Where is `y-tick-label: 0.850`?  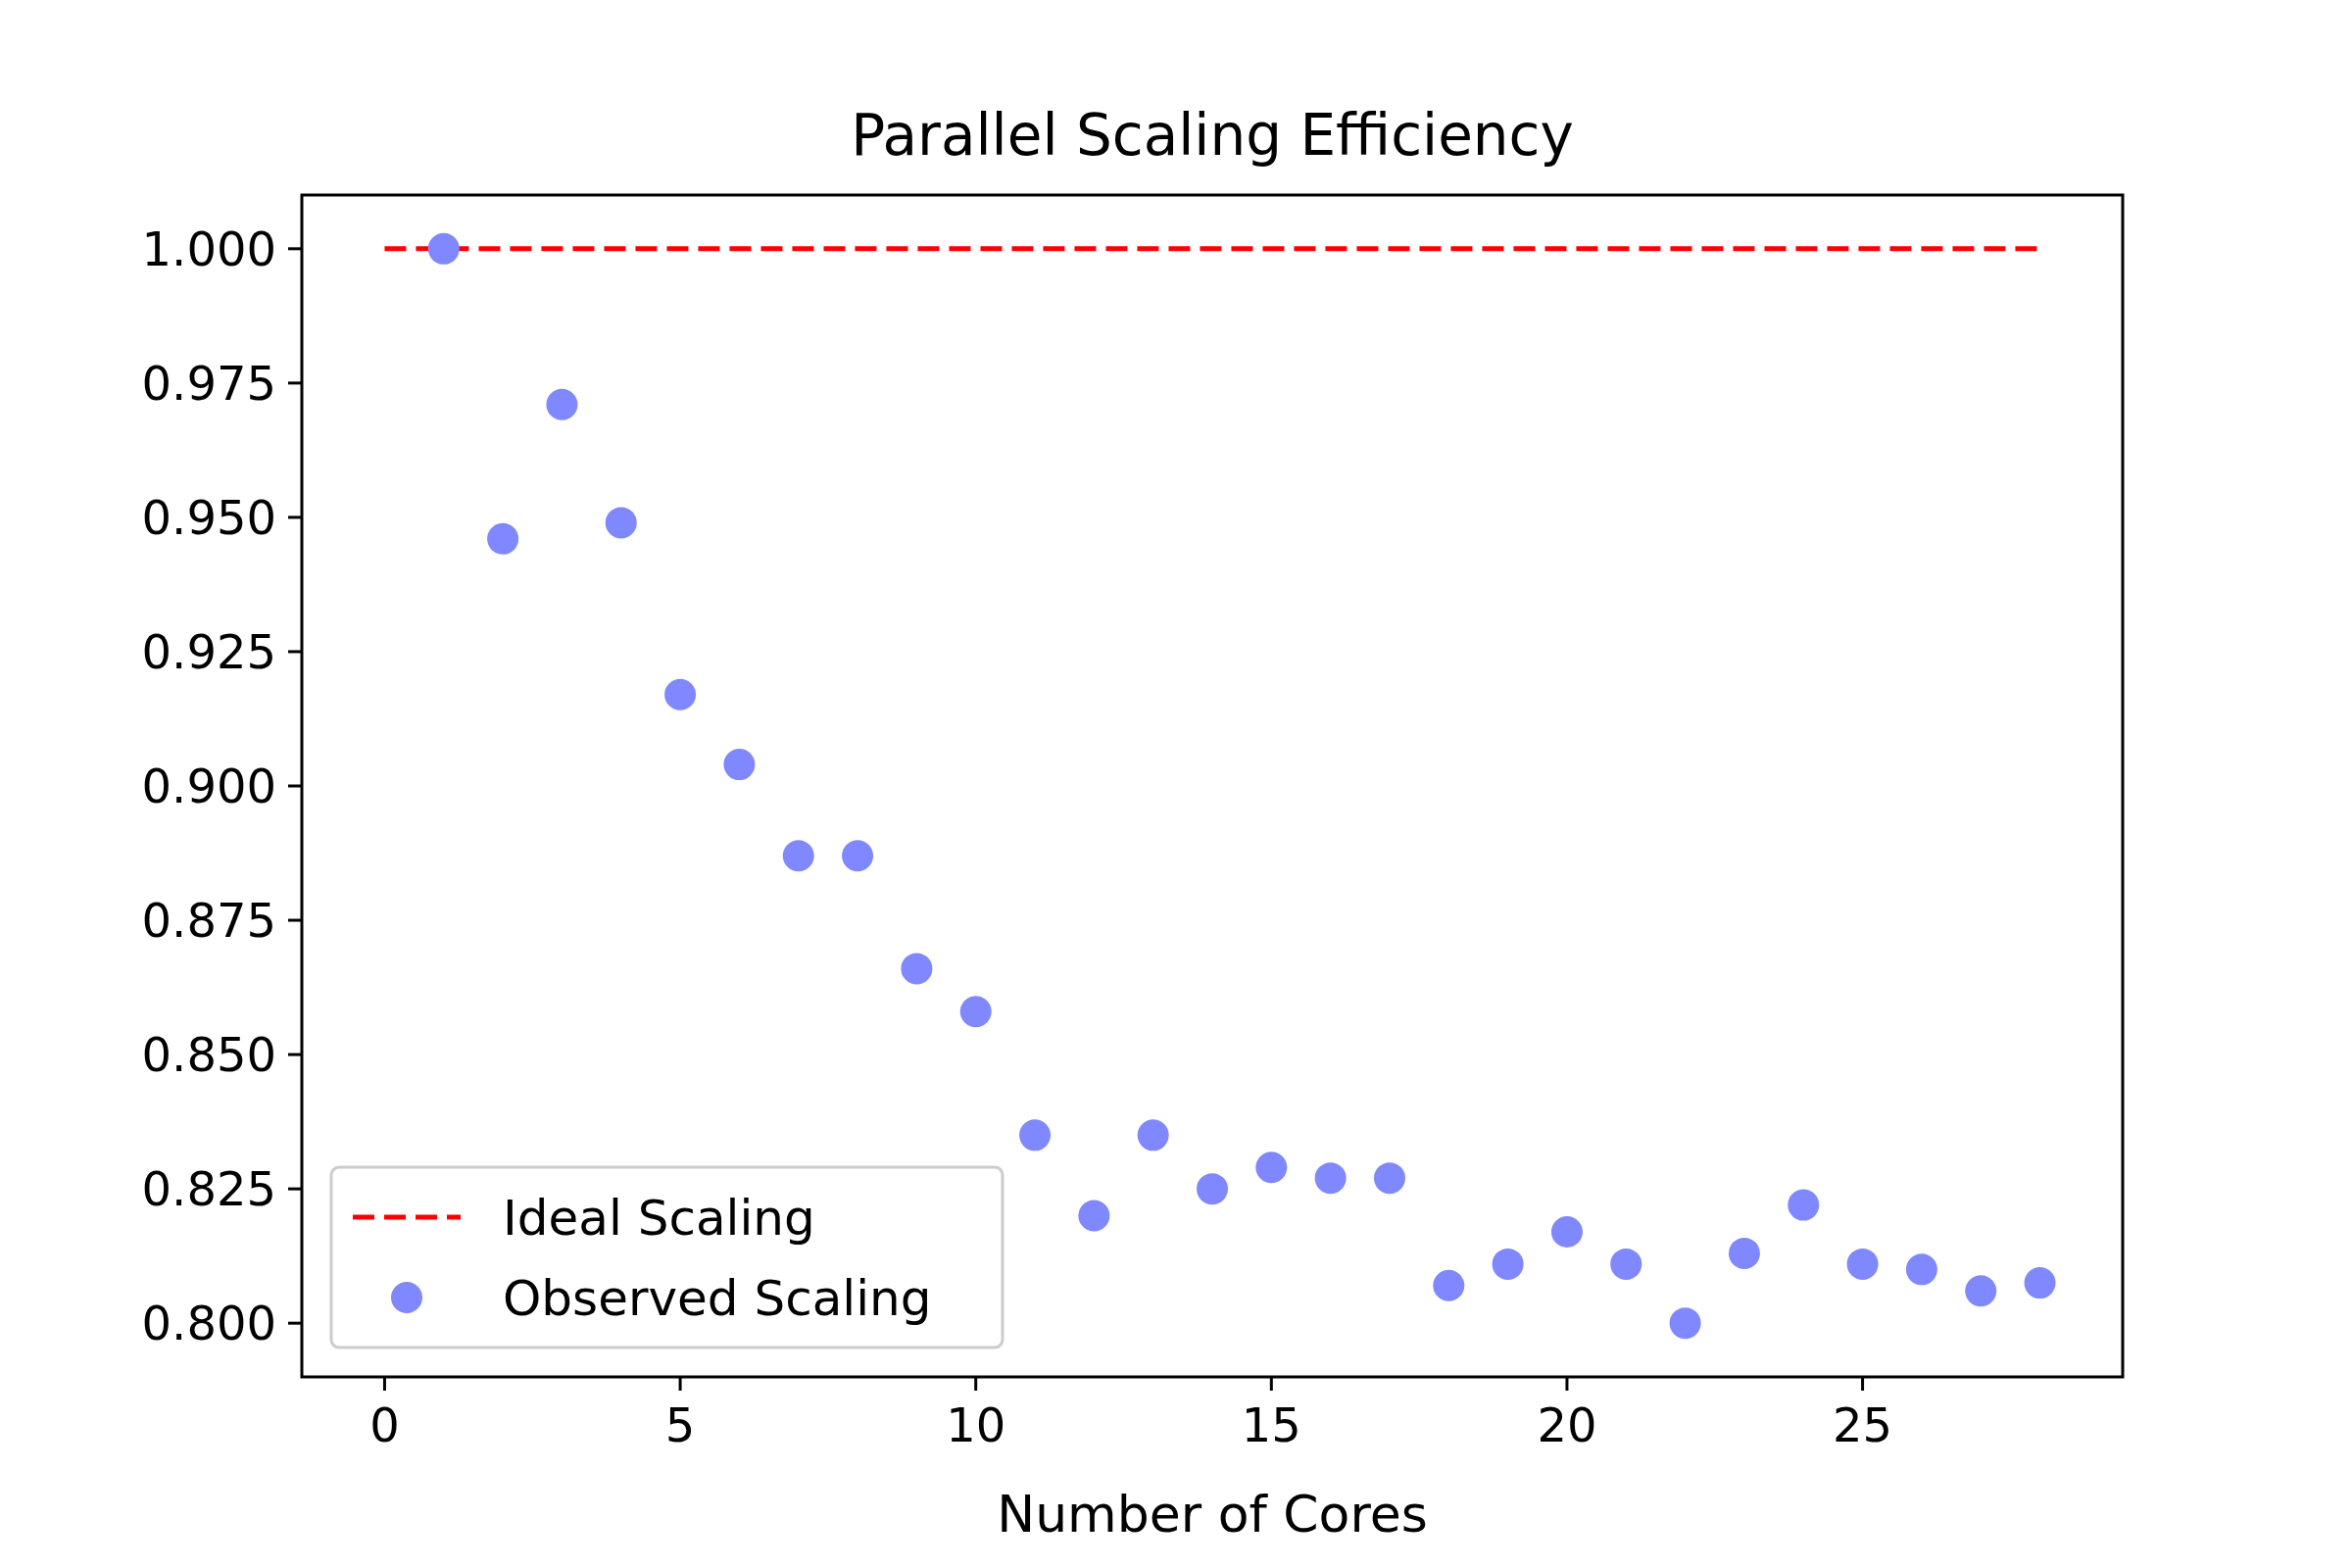 y-tick-label: 0.850 is located at coordinates (208, 1054).